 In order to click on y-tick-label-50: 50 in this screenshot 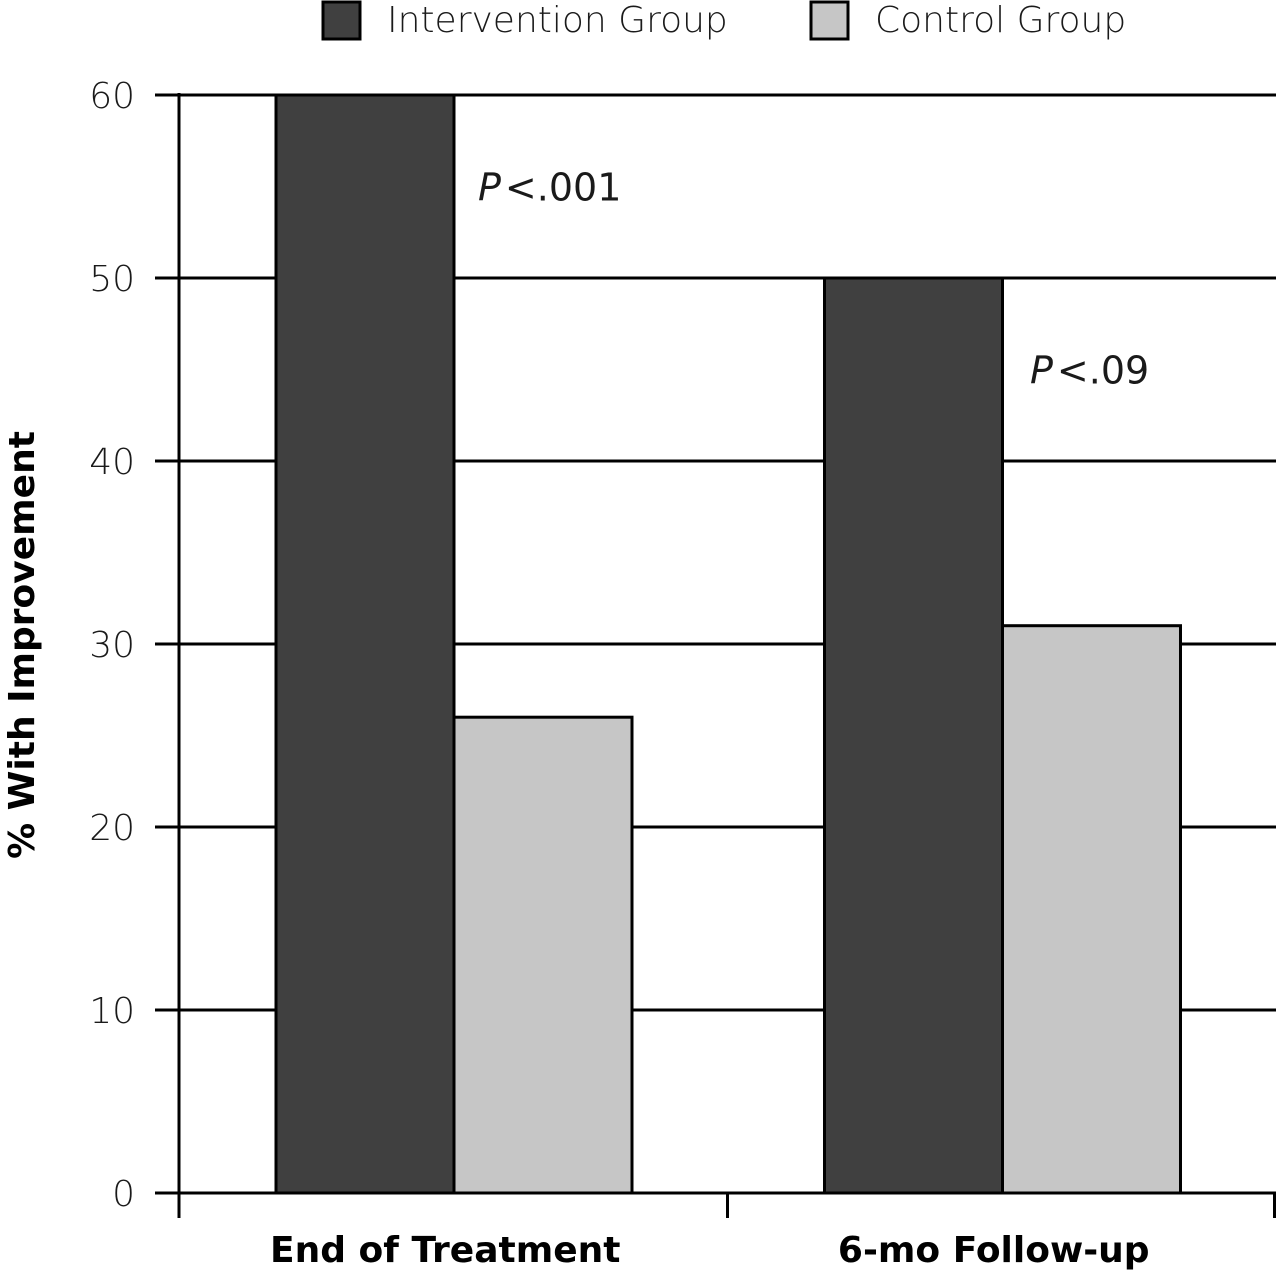, I will do `click(112, 279)`.